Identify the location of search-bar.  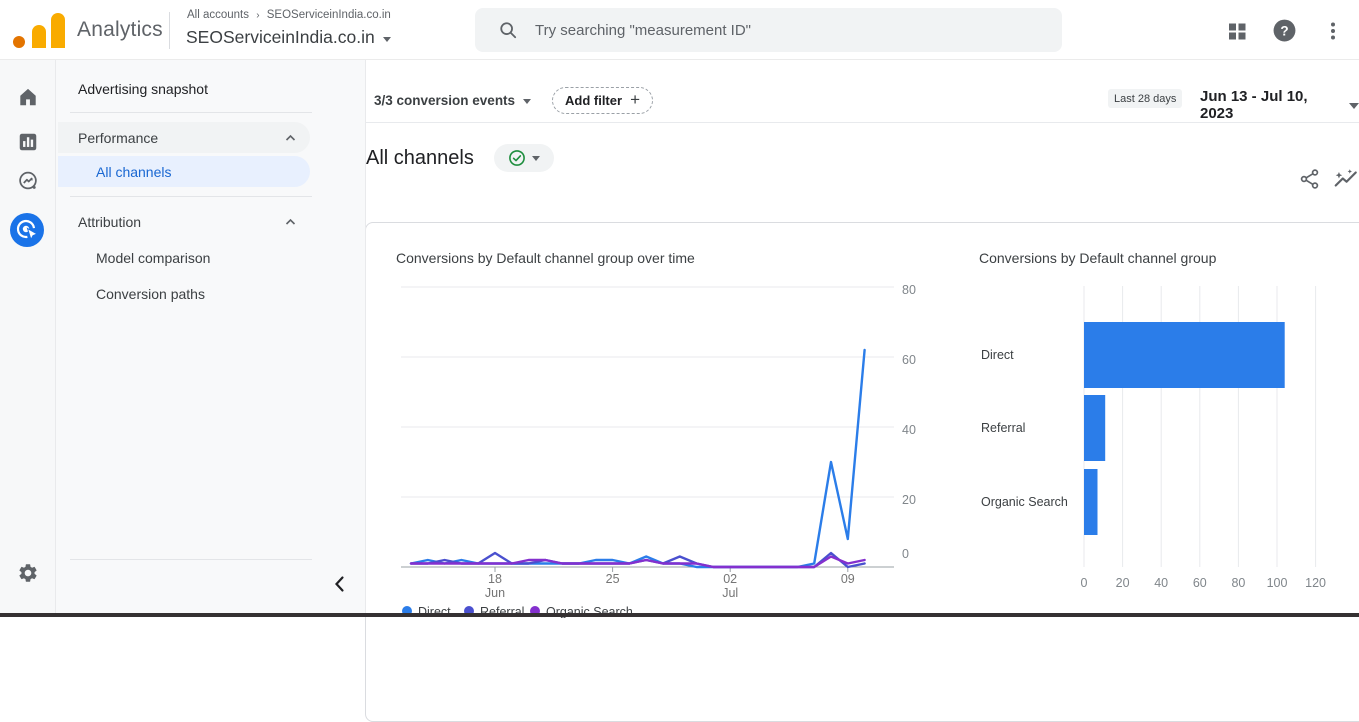
(768, 30).